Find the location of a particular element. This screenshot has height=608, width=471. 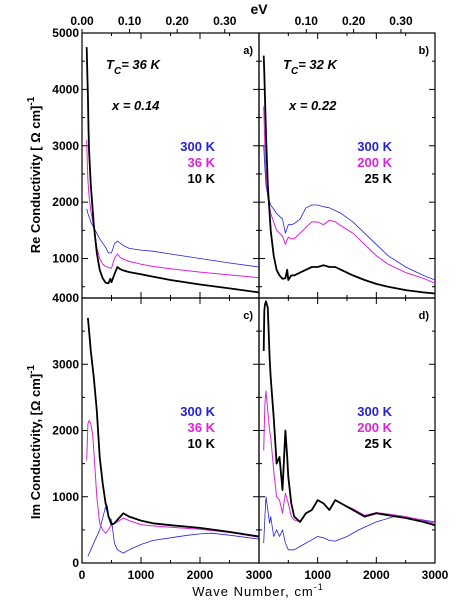

top-axis-ticks: 0.00 0.10 0.20 0.30 0.10 0.20 0.30 is located at coordinates (241, 23).